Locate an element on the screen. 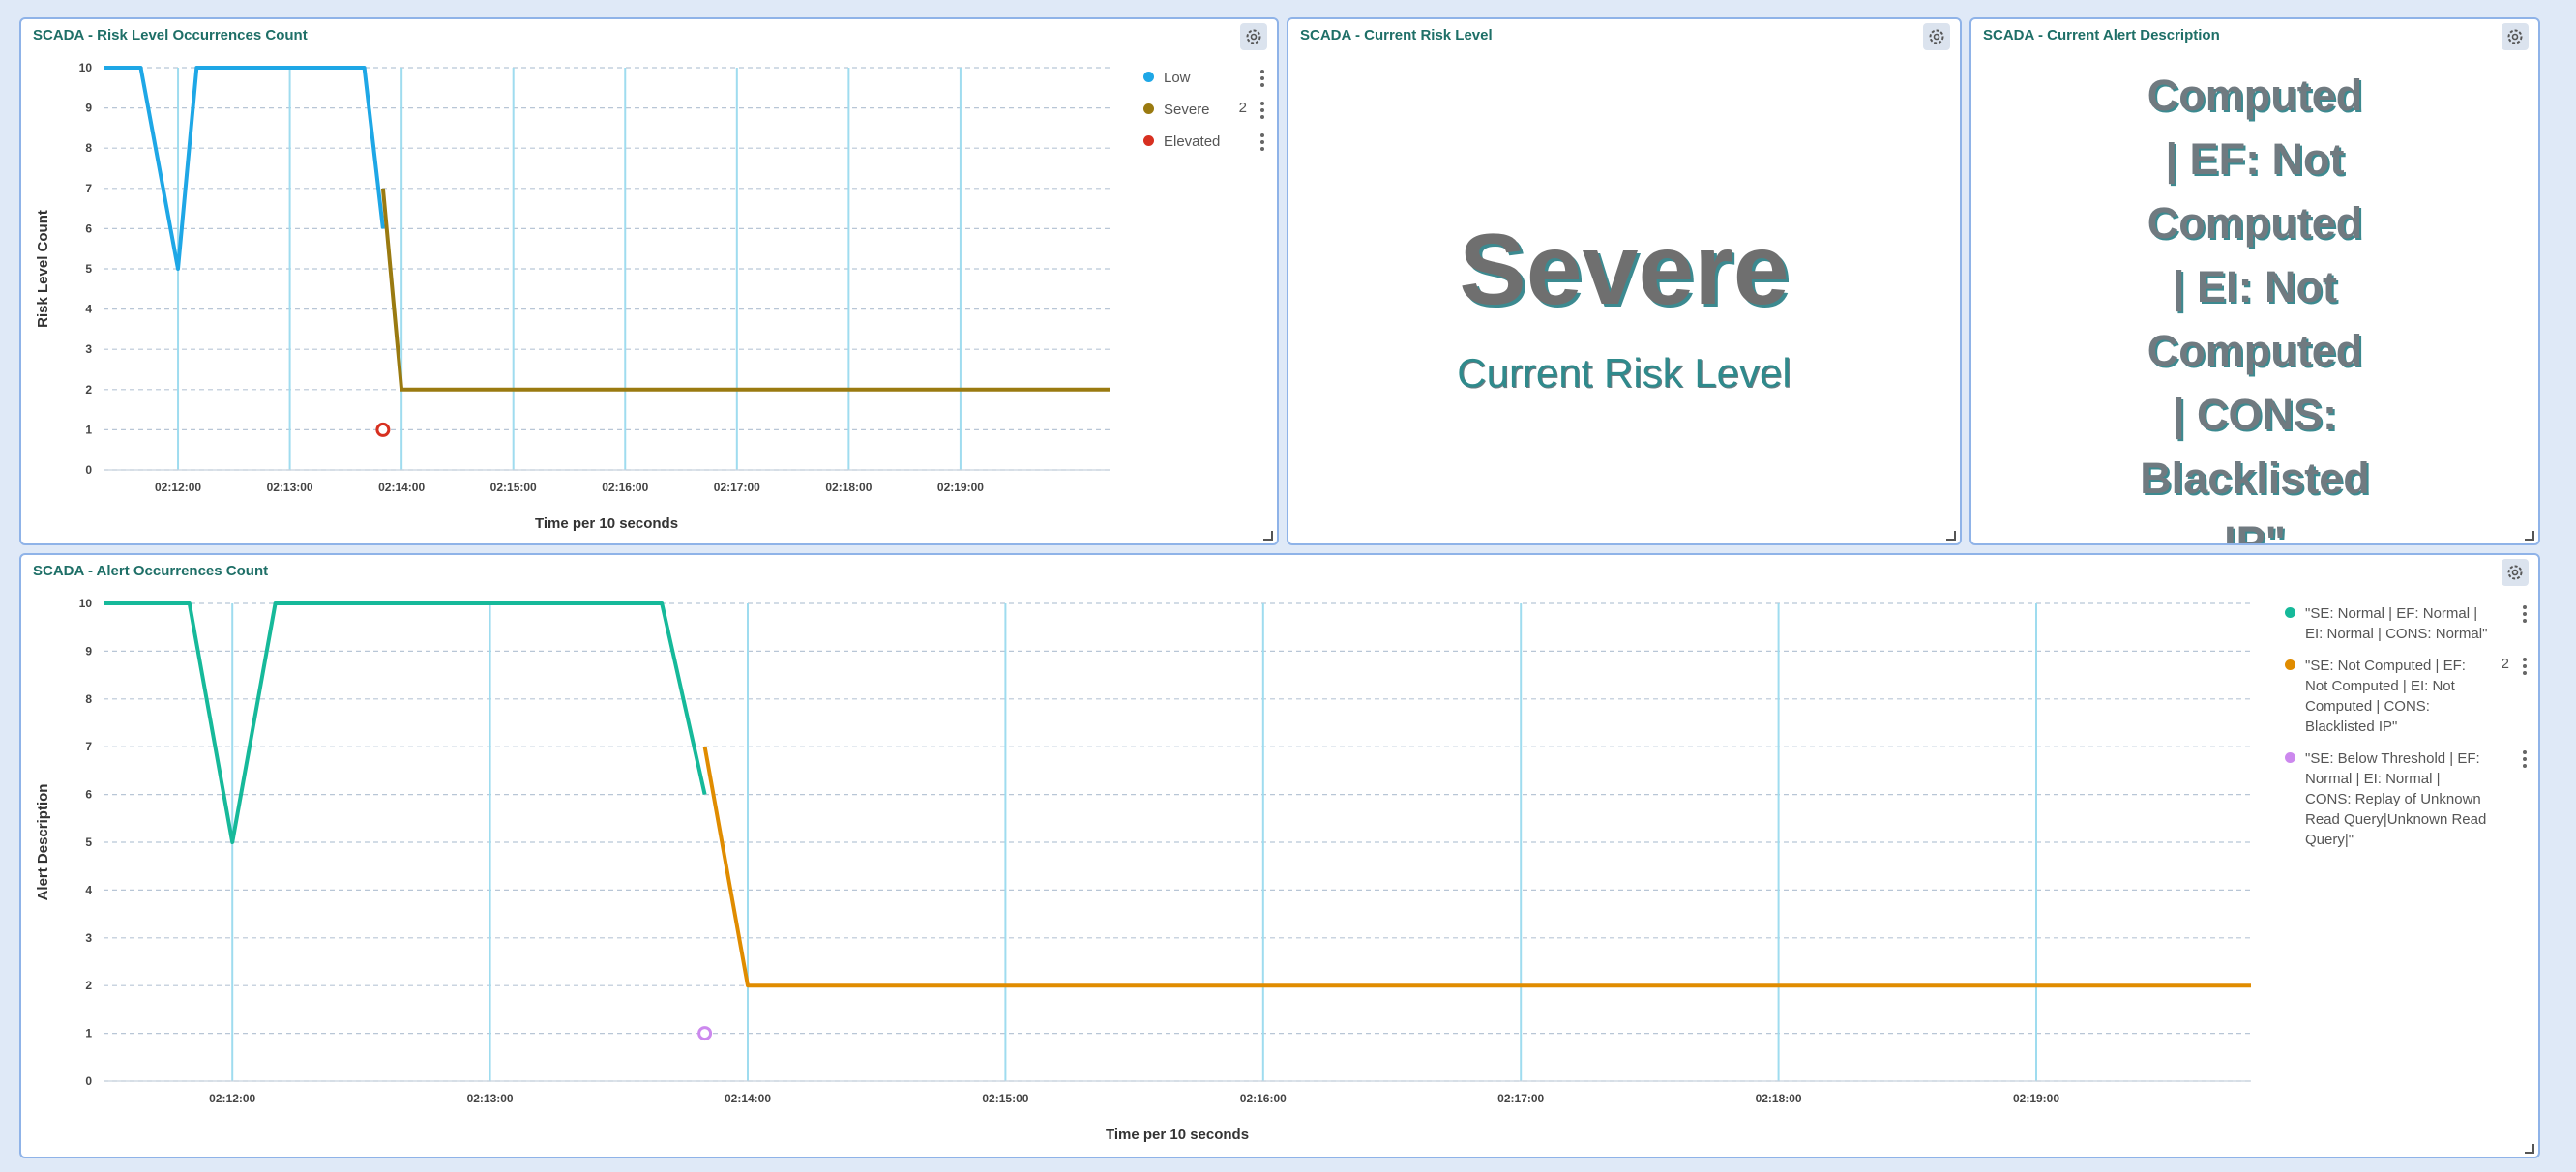 The height and width of the screenshot is (1172, 2576). legend-item: Elevated is located at coordinates (1203, 142).